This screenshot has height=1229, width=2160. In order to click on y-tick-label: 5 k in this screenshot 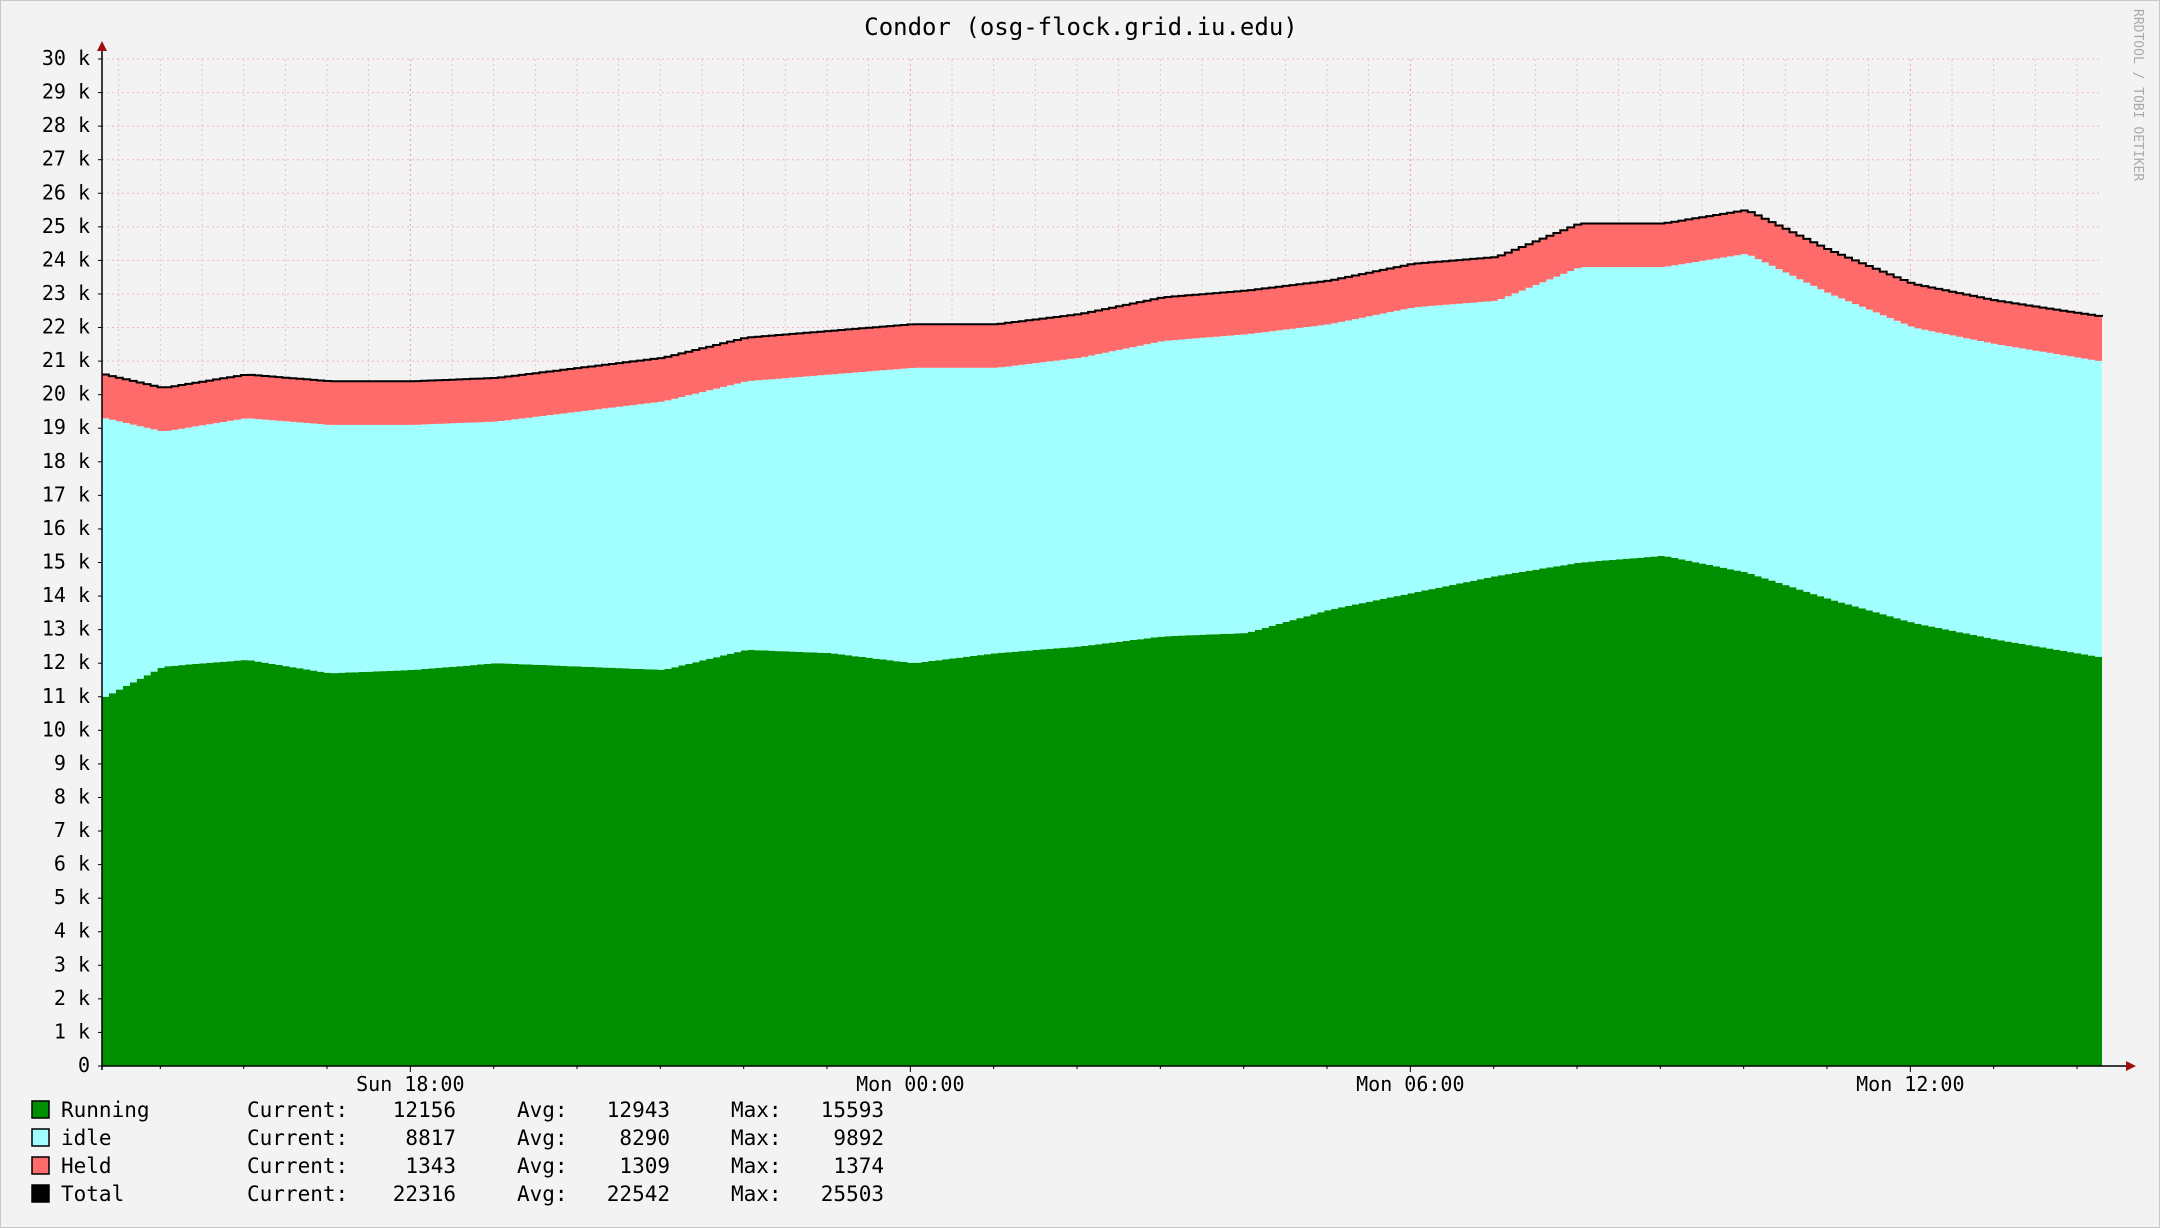, I will do `click(72, 897)`.